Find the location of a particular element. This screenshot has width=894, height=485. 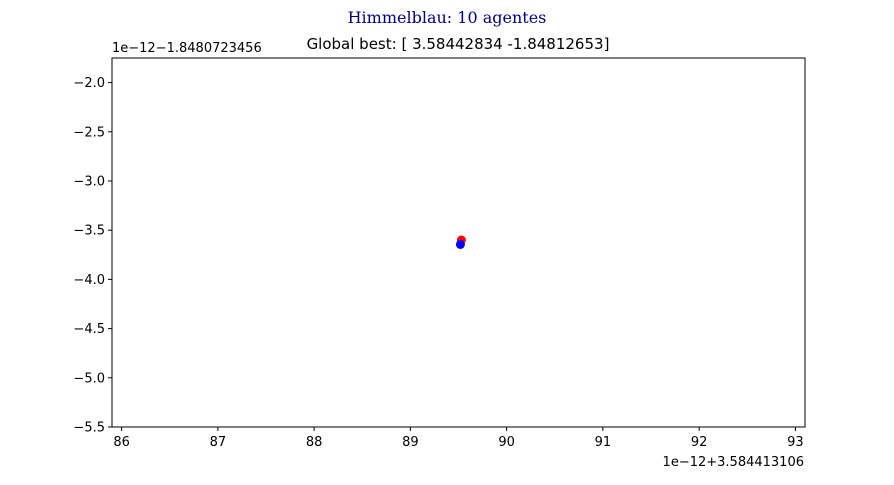

y-axis-offset-label: 1e−12−1.8480723456 is located at coordinates (187, 48).